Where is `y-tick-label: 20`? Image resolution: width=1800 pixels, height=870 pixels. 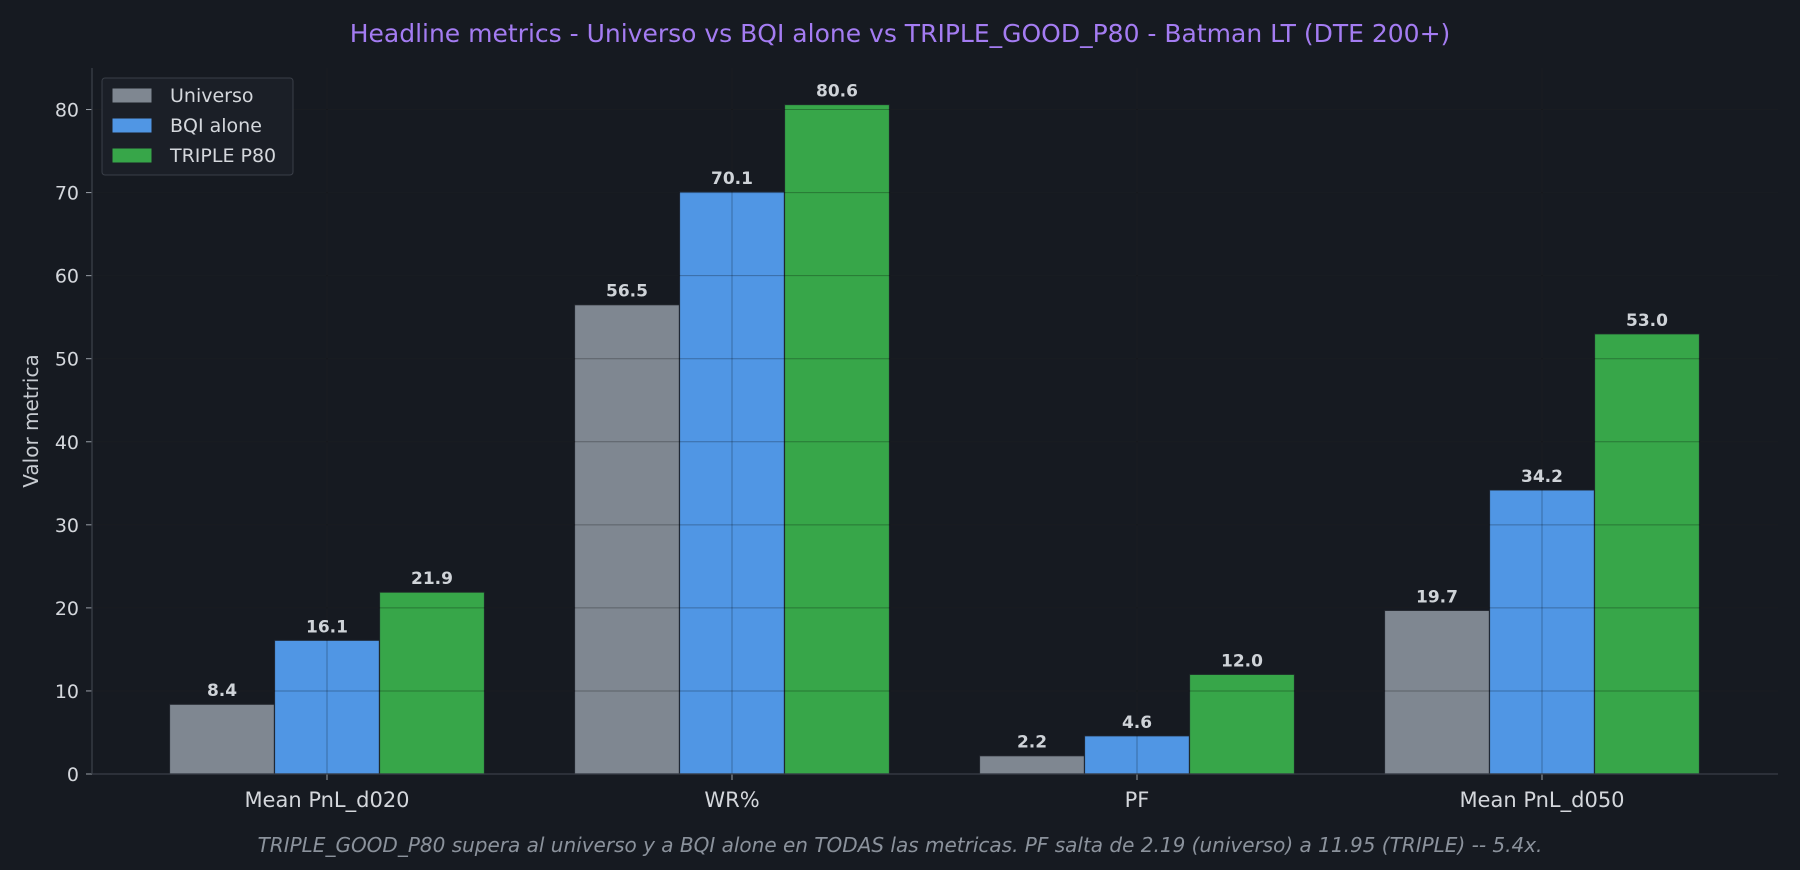 y-tick-label: 20 is located at coordinates (67, 609).